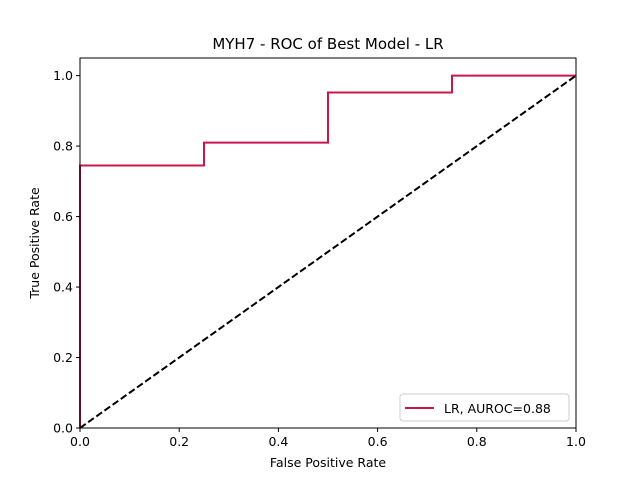  Describe the element at coordinates (66, 252) in the screenshot. I see `y-axis-ticks: 0.0 0.2 0.4 0.6 0.8 1.0` at that location.